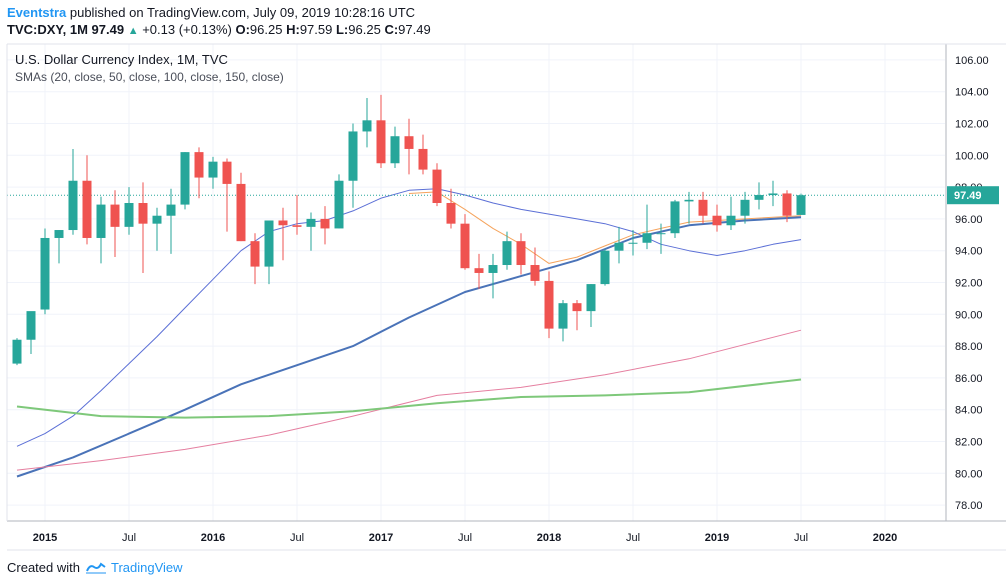 This screenshot has width=1006, height=586. Describe the element at coordinates (972, 93) in the screenshot. I see `y-tick-label: 104.00` at that location.